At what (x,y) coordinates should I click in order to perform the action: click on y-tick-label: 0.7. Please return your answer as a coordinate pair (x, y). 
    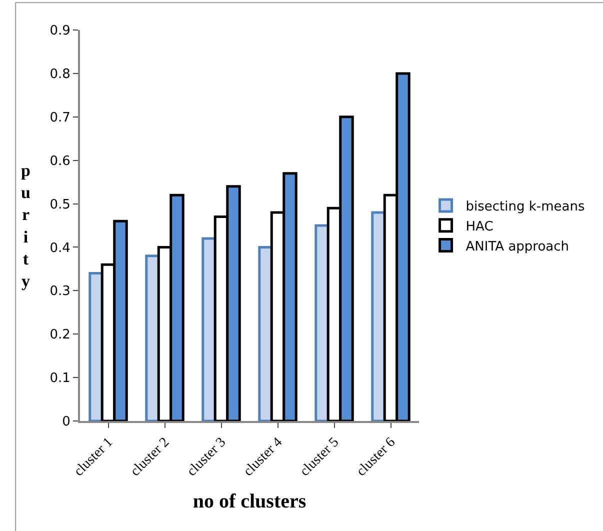
    Looking at the image, I should click on (60, 118).